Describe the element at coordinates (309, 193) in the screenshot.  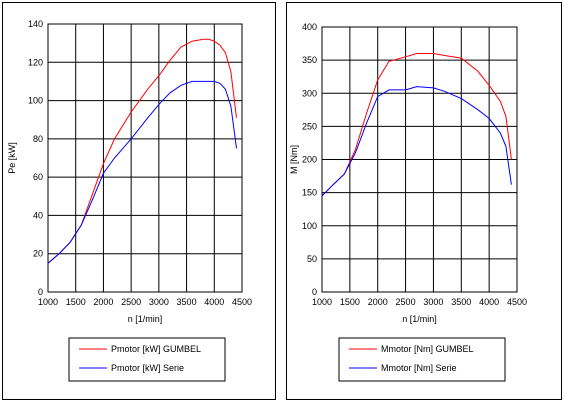
I see `y-tick-label: 150` at that location.